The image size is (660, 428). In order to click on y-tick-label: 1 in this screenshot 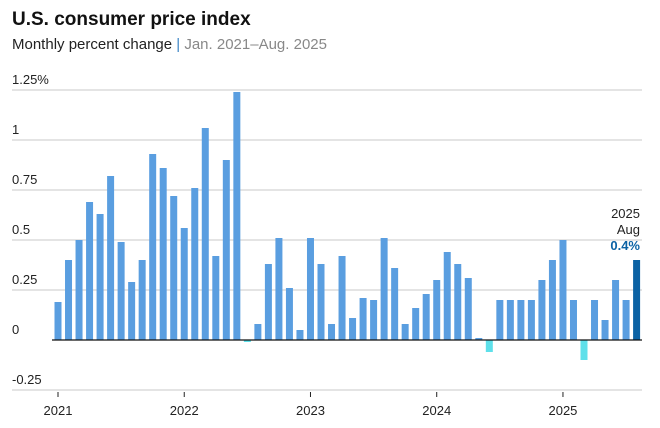, I will do `click(15, 129)`.